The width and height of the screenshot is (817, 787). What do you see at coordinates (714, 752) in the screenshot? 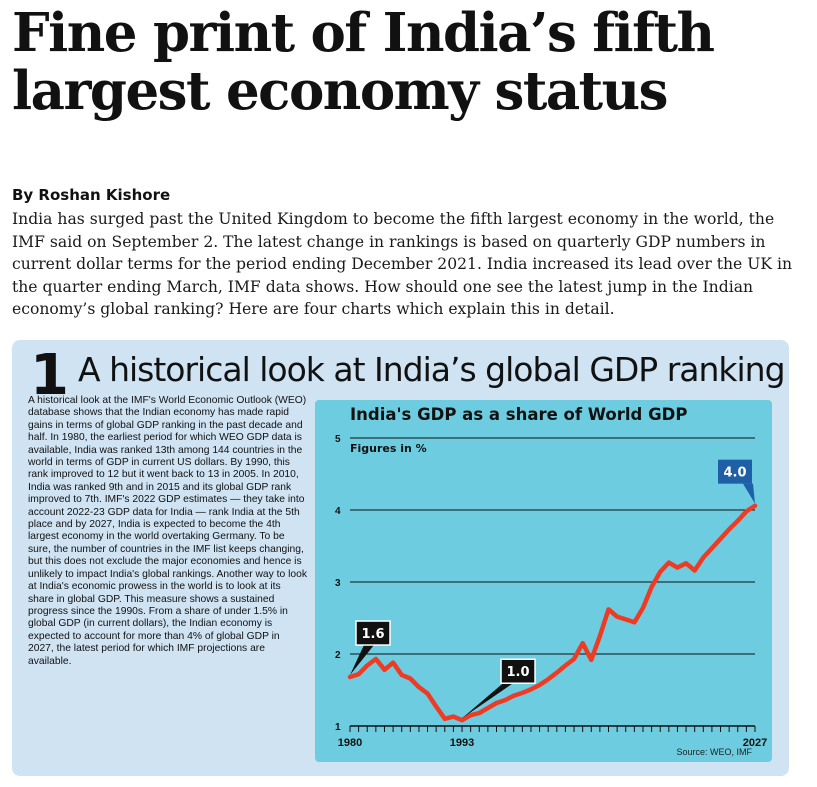
I see `source-note: Source: WEO, IMF` at bounding box center [714, 752].